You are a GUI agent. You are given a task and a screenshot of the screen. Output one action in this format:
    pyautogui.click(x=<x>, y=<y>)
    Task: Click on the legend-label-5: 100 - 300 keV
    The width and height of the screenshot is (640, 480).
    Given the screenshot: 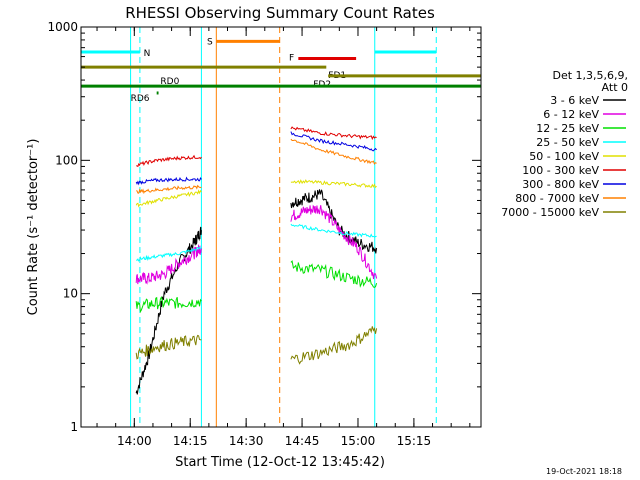 What is the action you would take?
    pyautogui.click(x=560, y=170)
    